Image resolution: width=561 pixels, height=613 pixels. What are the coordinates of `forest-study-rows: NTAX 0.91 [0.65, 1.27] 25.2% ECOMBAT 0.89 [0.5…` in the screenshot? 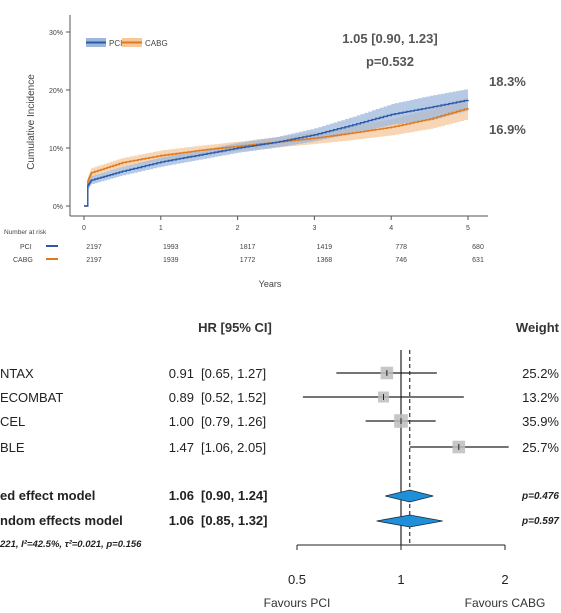 It's located at (279, 410).